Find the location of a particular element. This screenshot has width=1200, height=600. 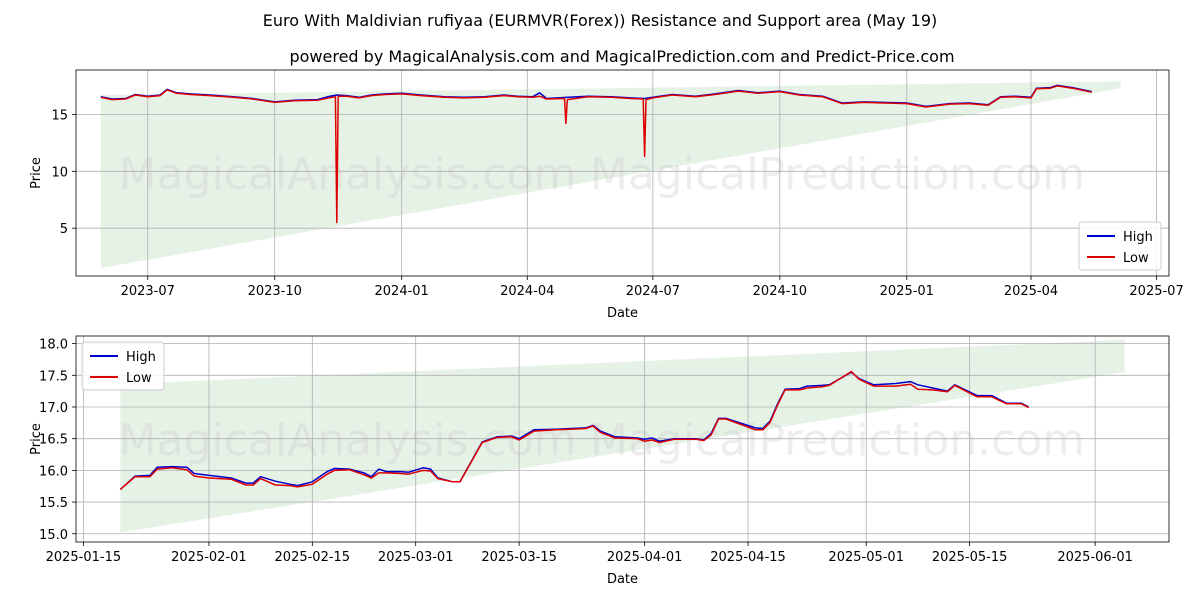

y-tick-label: 10 is located at coordinates (59, 172).